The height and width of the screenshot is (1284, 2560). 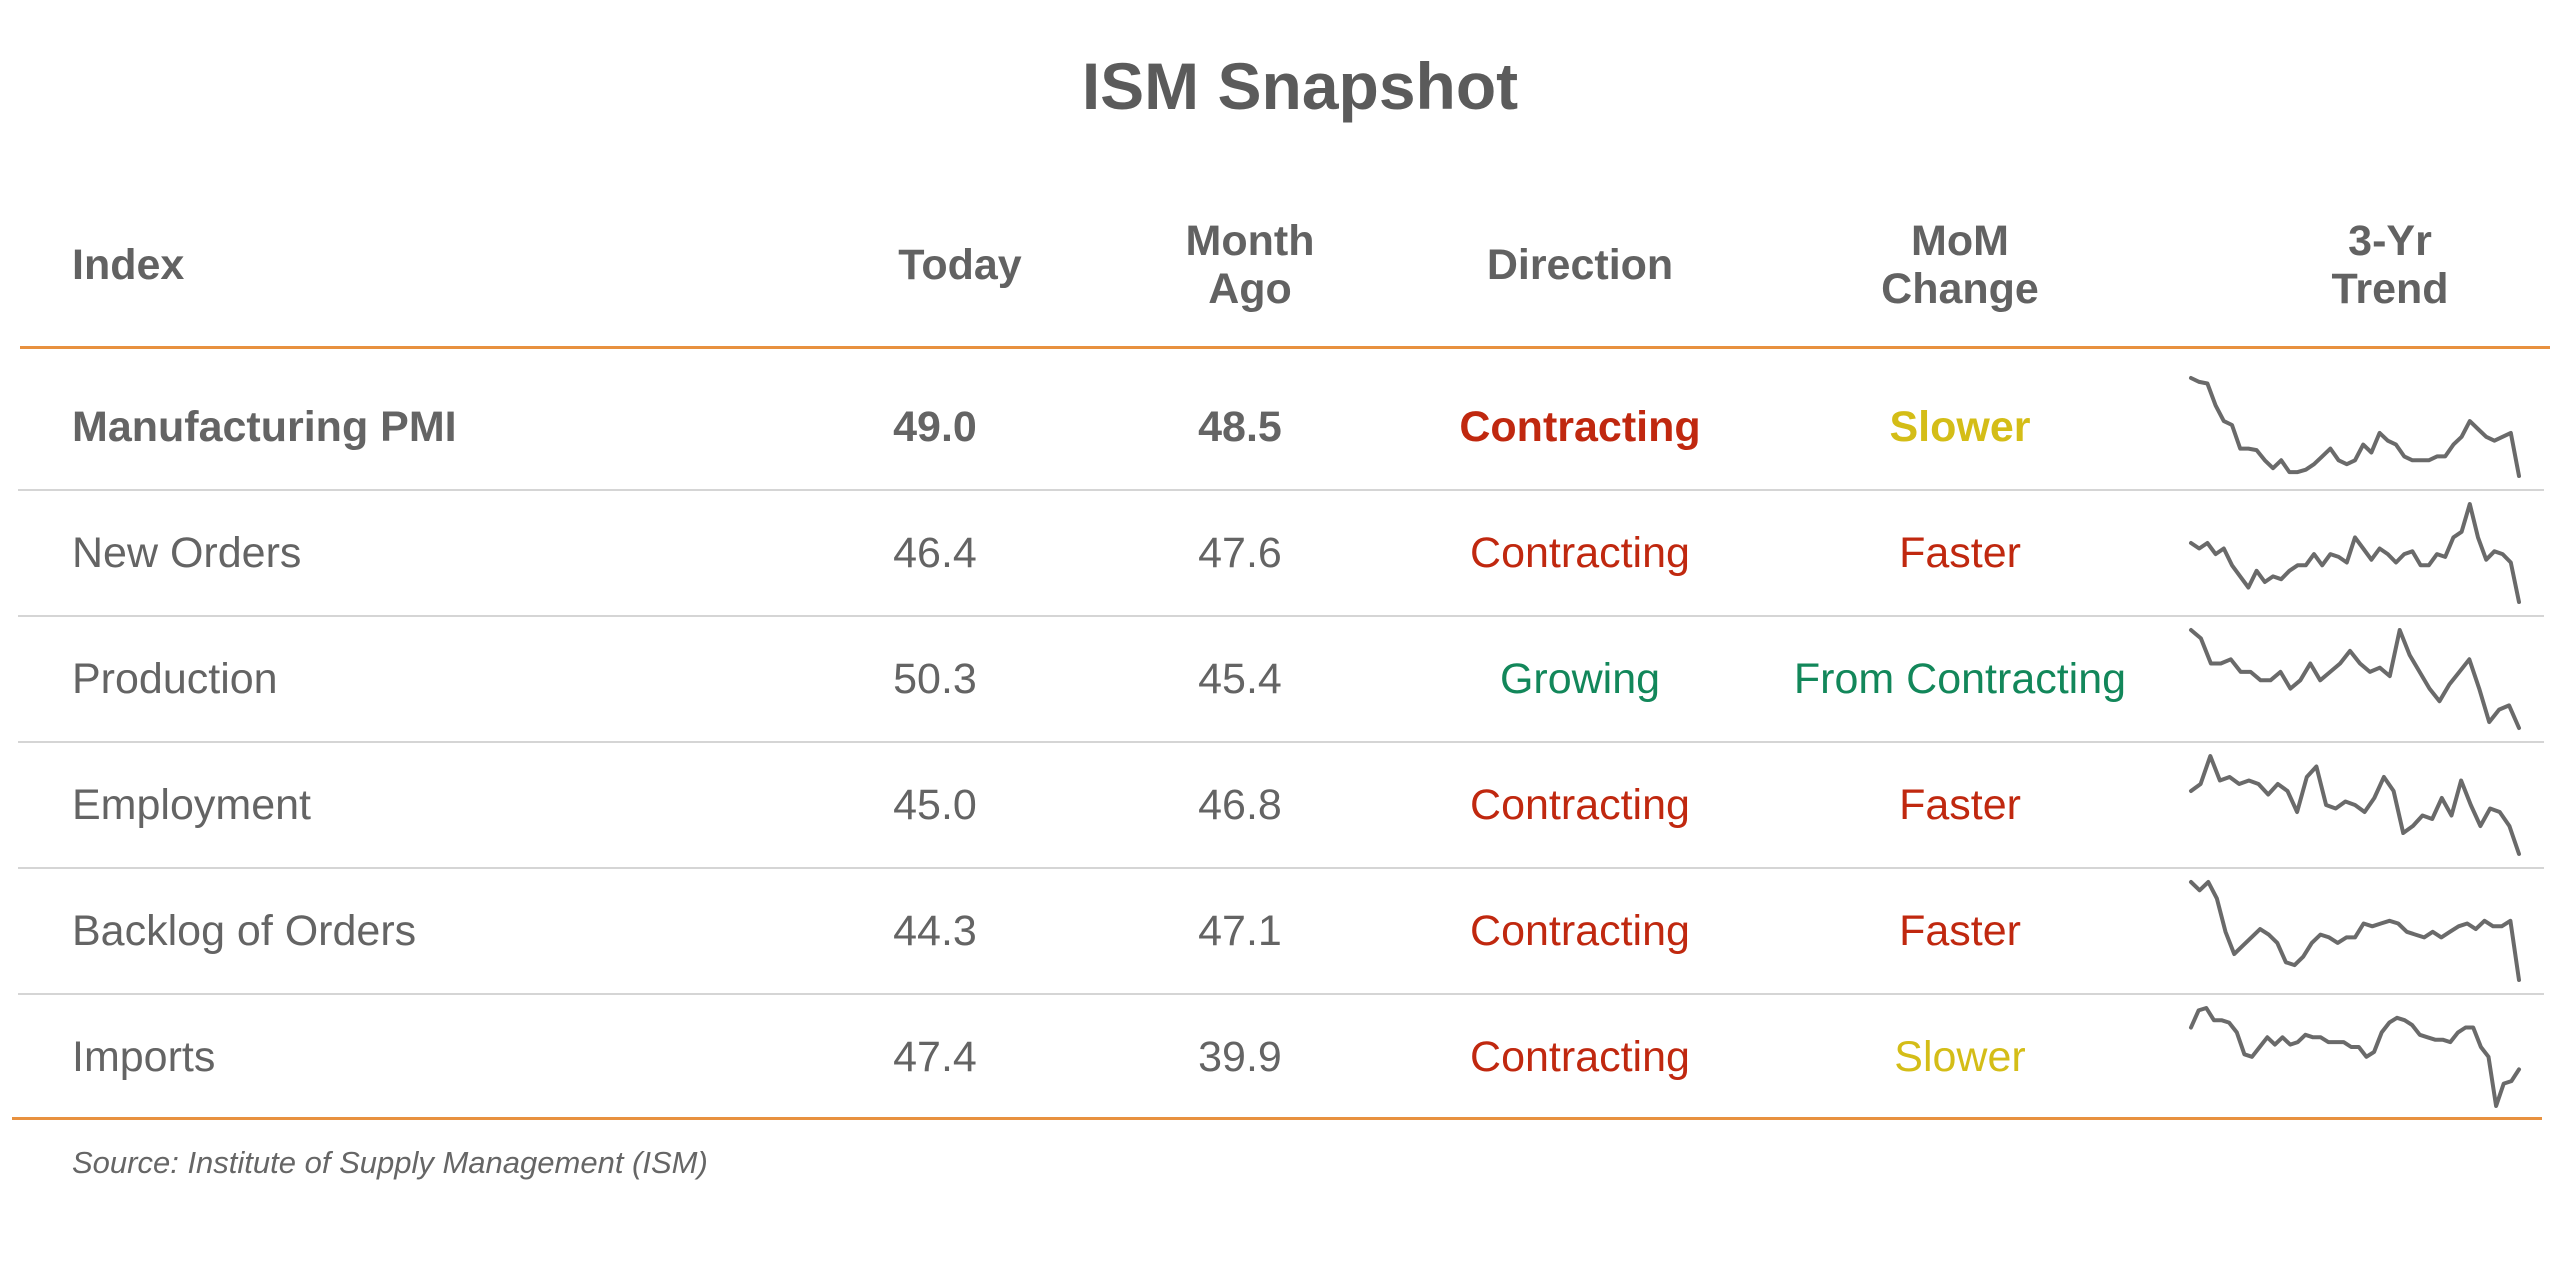 What do you see at coordinates (2390, 289) in the screenshot?
I see `column-header-trend-line2: Trend` at bounding box center [2390, 289].